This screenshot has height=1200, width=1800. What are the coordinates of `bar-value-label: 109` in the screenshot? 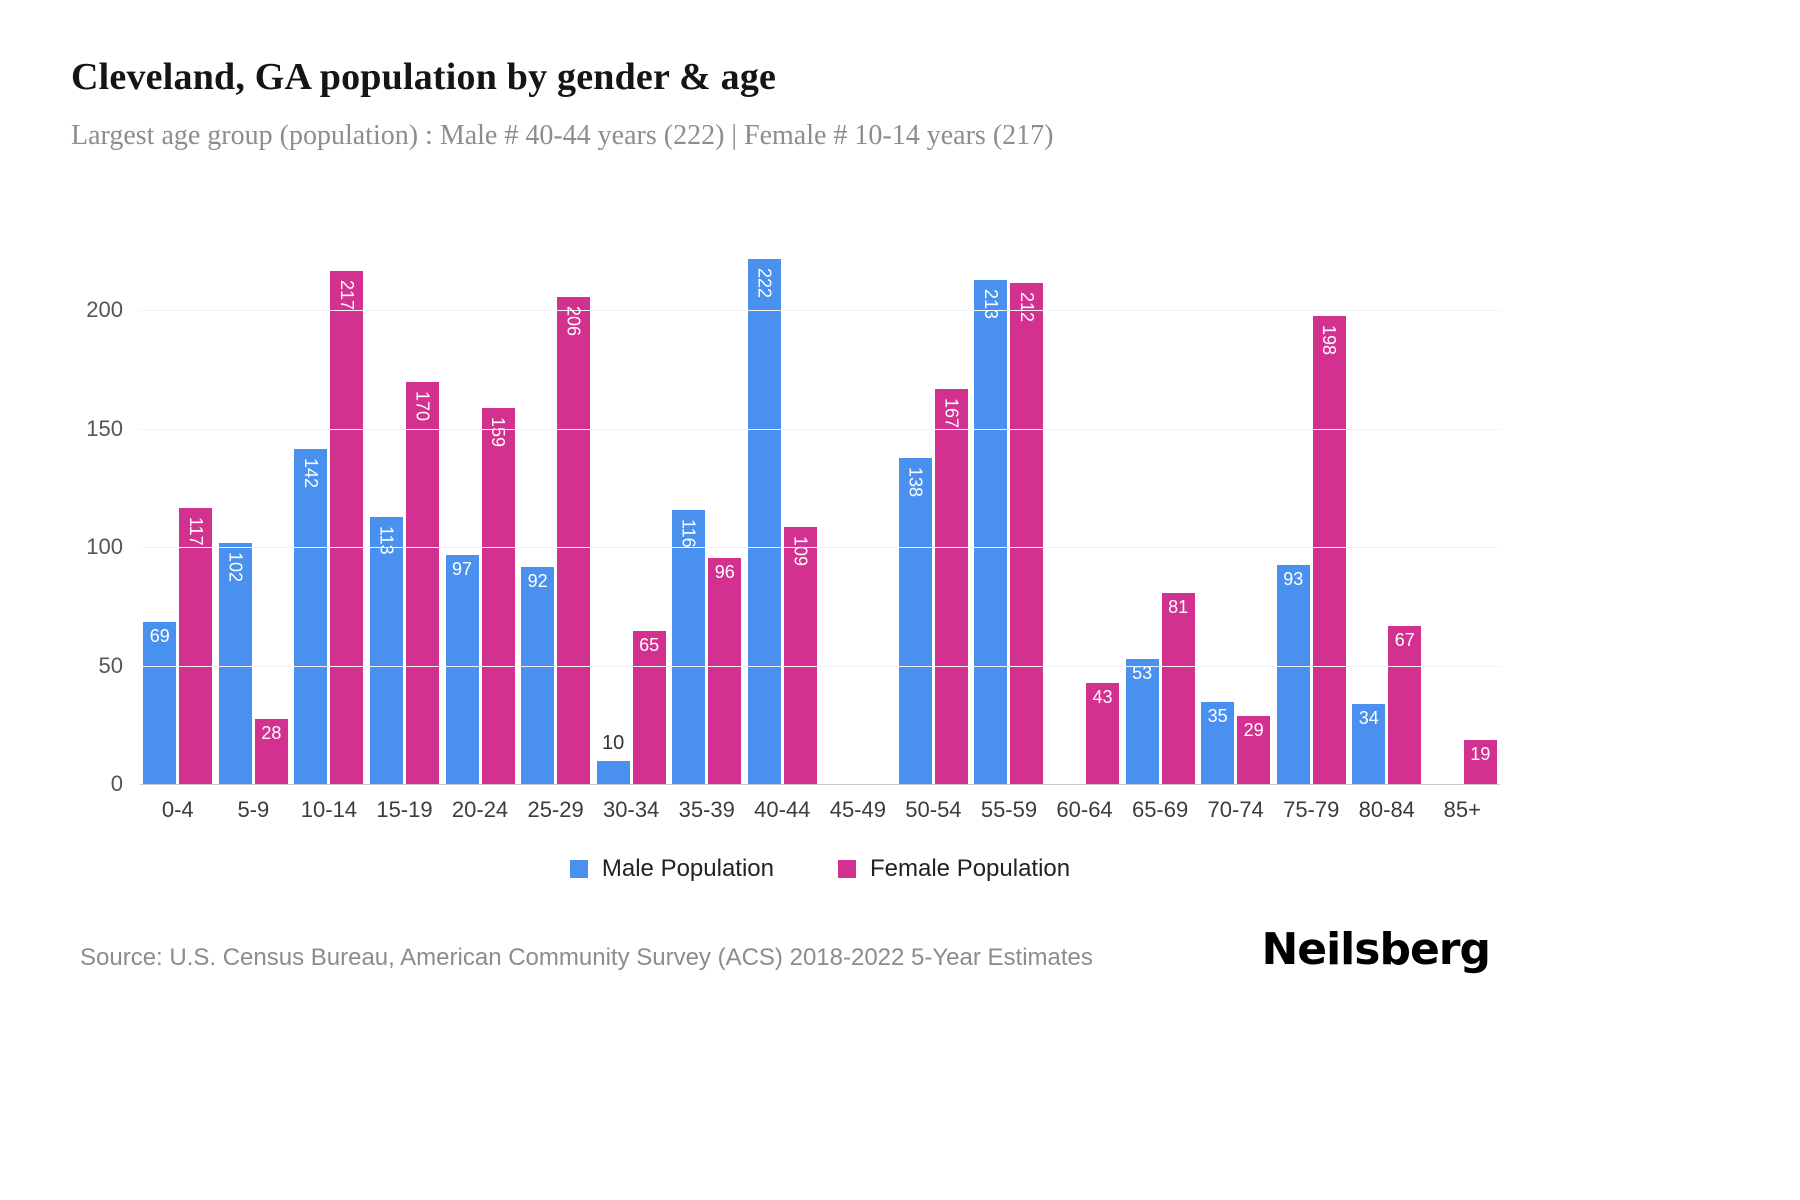 It's located at (800, 550).